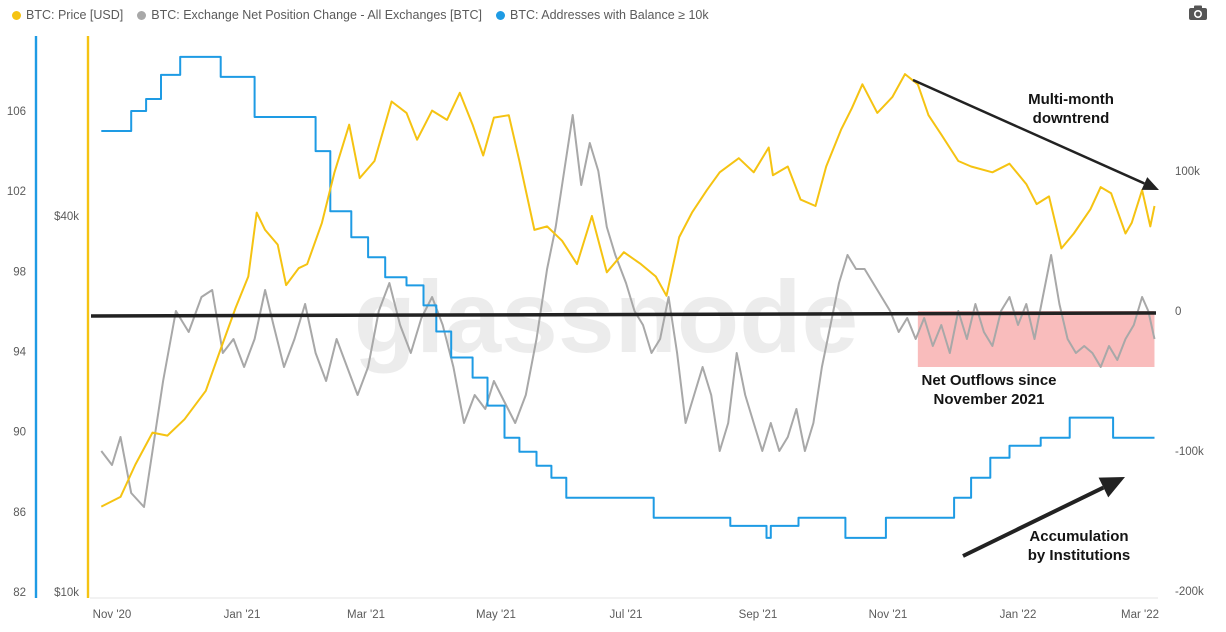 The height and width of the screenshot is (632, 1226). Describe the element at coordinates (242, 615) in the screenshot. I see `x-tick-label: Jan '21` at that location.